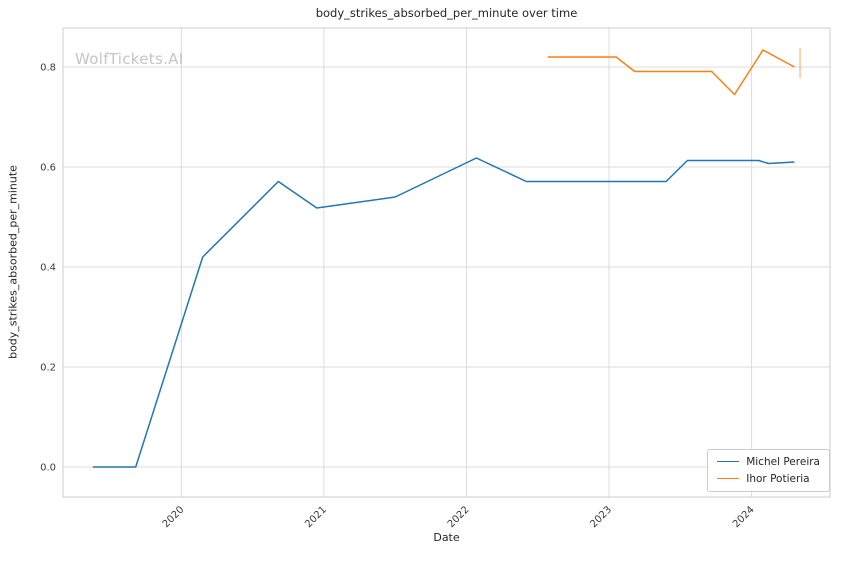  What do you see at coordinates (48, 368) in the screenshot?
I see `y-tick-label: 0.2` at bounding box center [48, 368].